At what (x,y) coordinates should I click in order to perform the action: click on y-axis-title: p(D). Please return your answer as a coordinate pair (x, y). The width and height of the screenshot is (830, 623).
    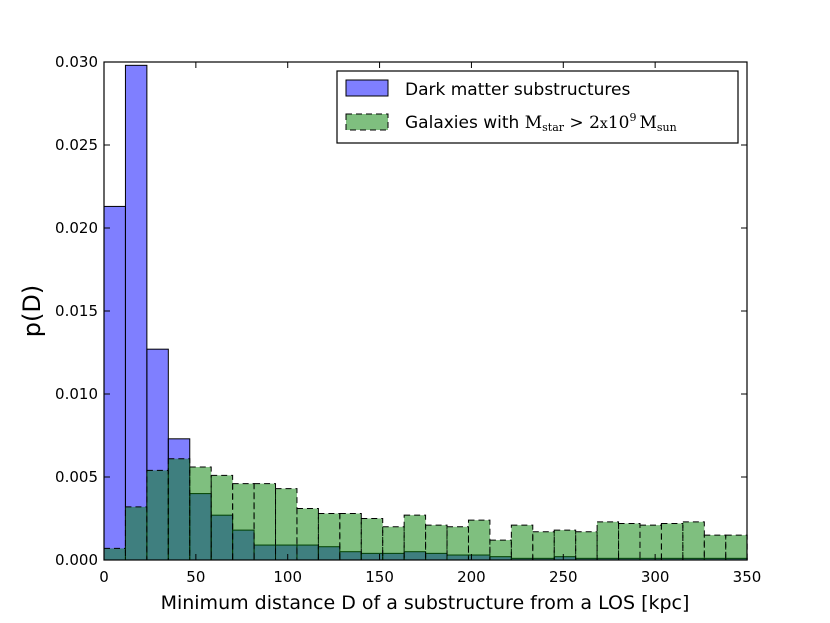
    Looking at the image, I should click on (32, 311).